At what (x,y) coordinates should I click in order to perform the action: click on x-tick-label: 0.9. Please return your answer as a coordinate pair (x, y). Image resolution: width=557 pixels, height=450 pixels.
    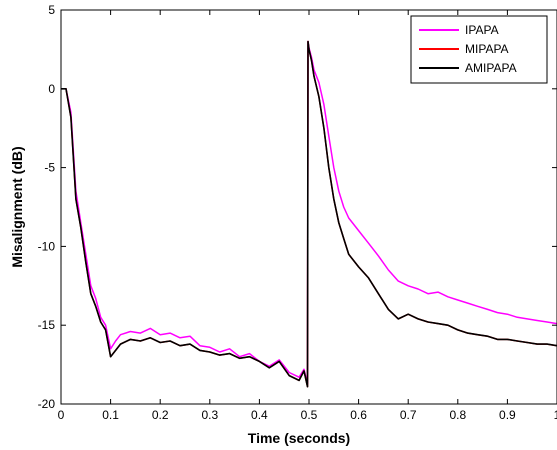
    Looking at the image, I should click on (507, 415).